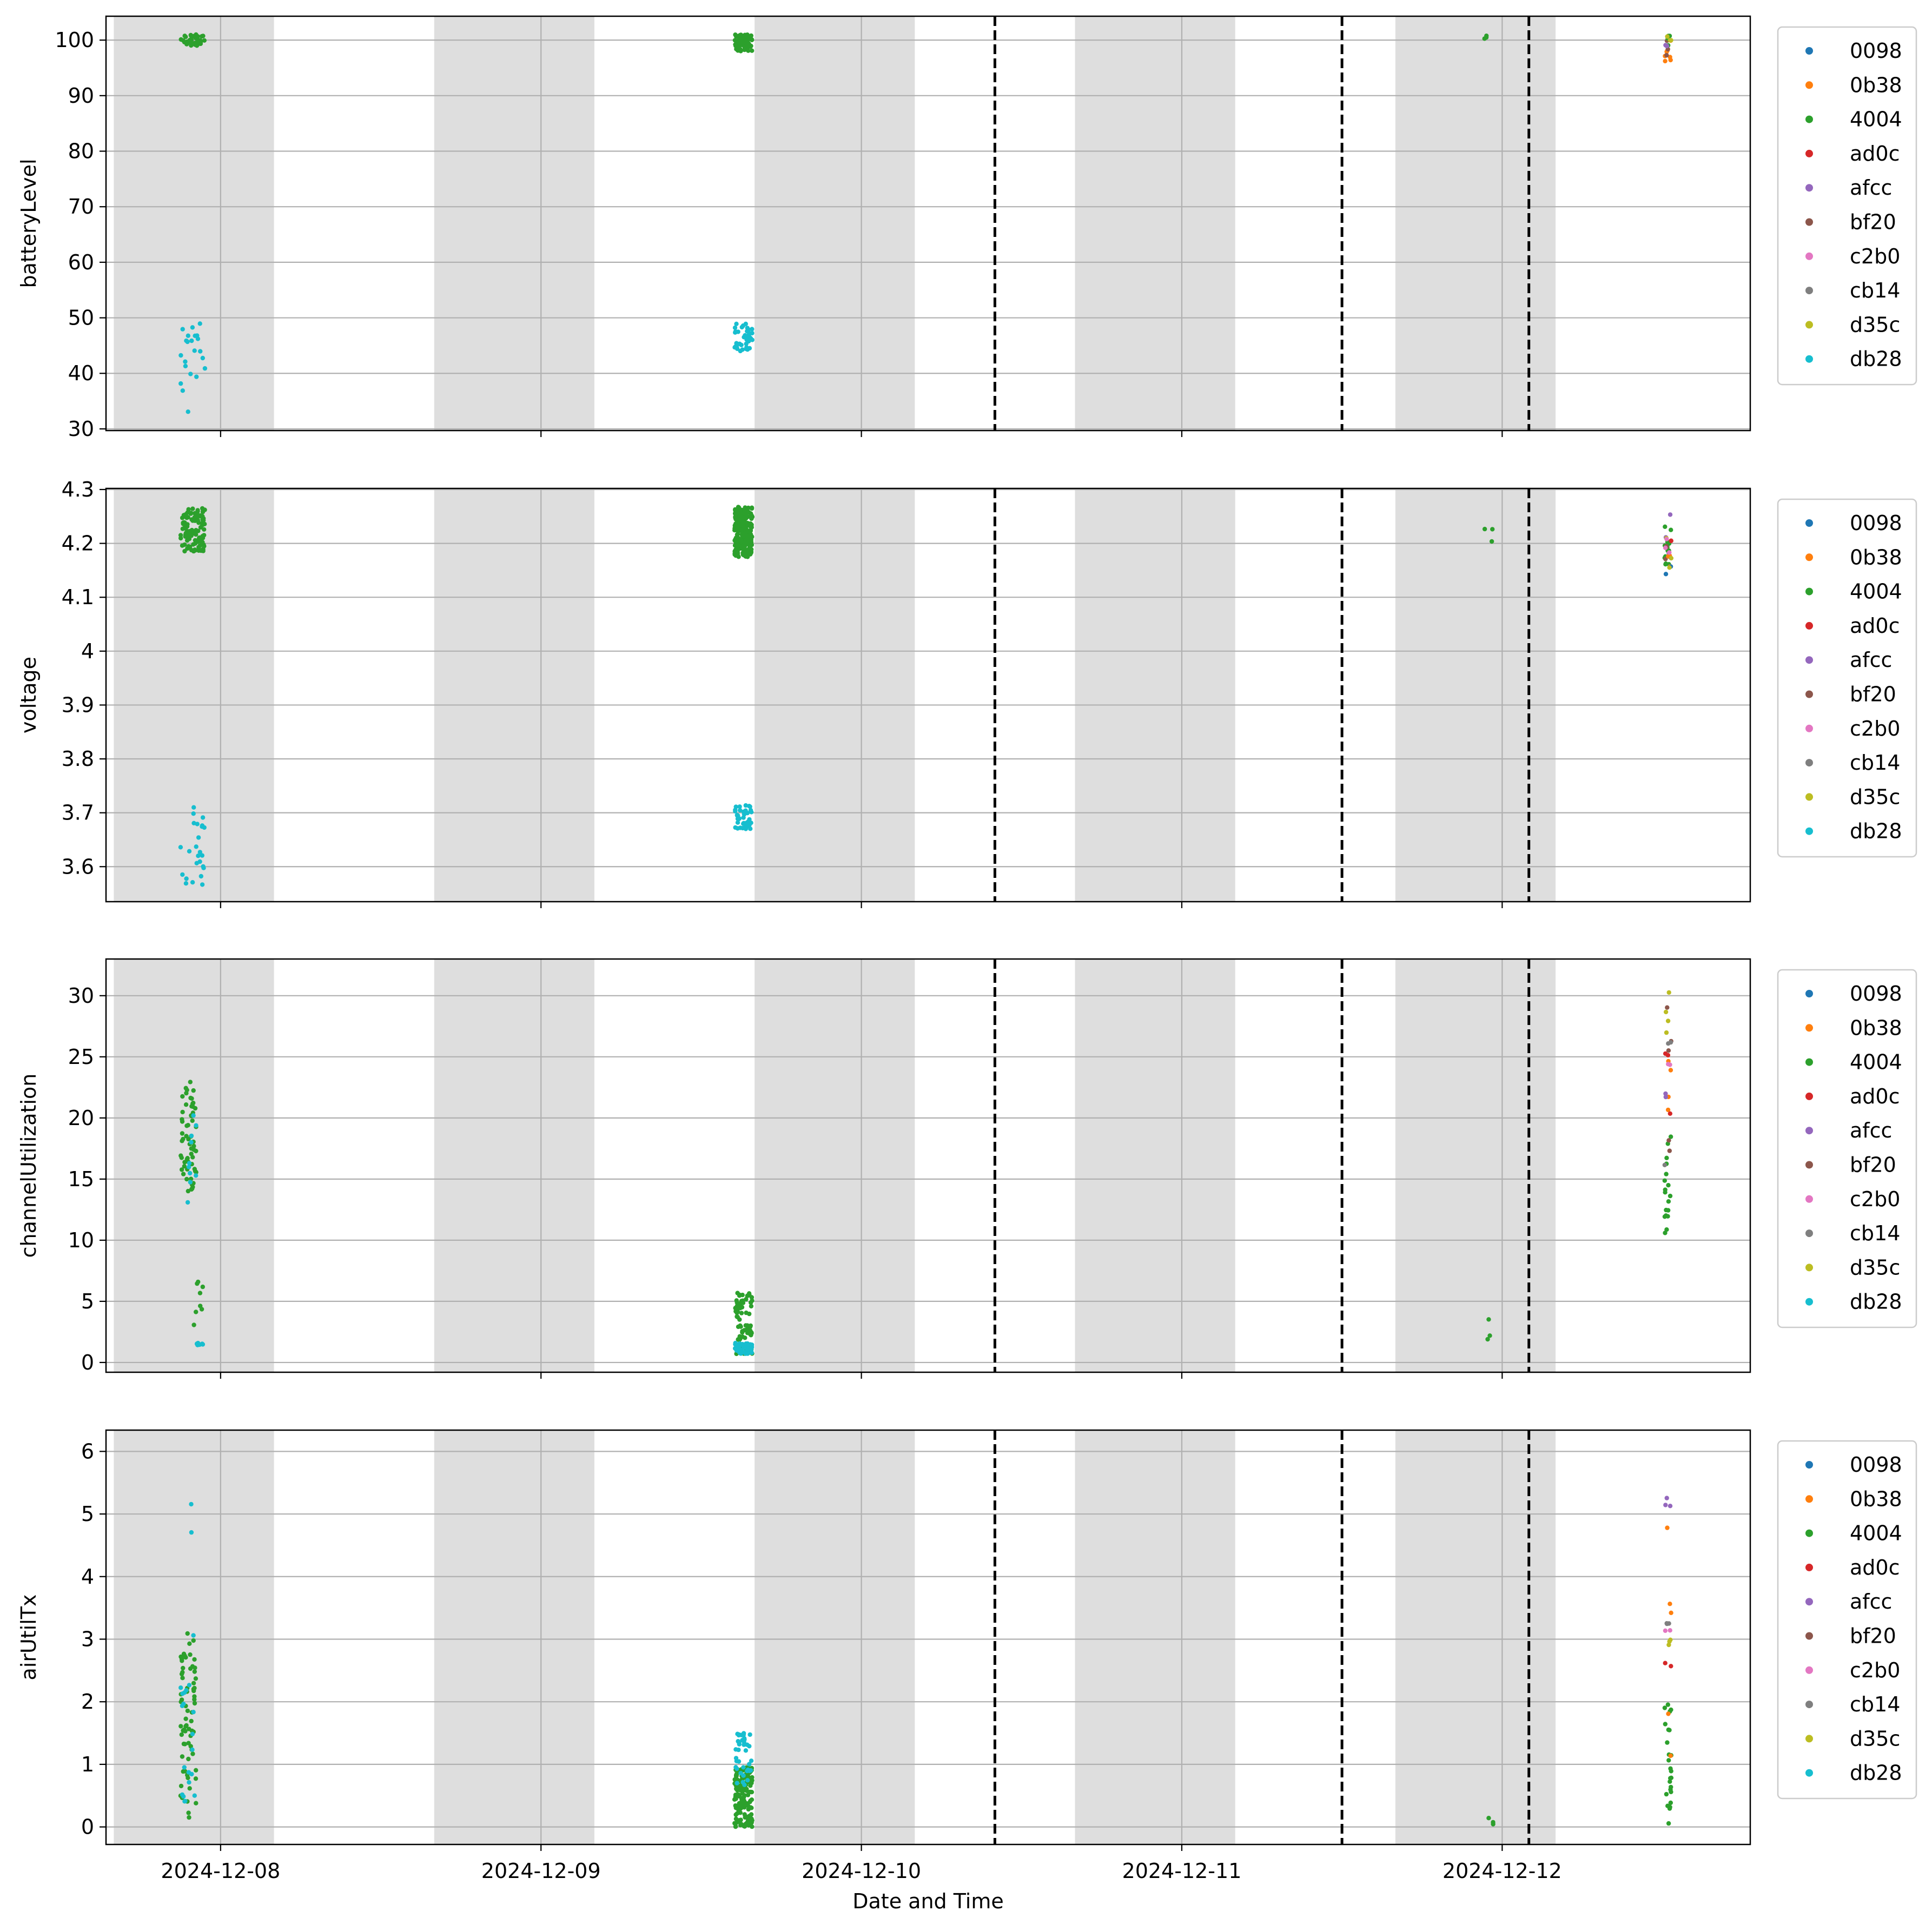  I want to click on legend-marker-c2b0, so click(1809, 1670).